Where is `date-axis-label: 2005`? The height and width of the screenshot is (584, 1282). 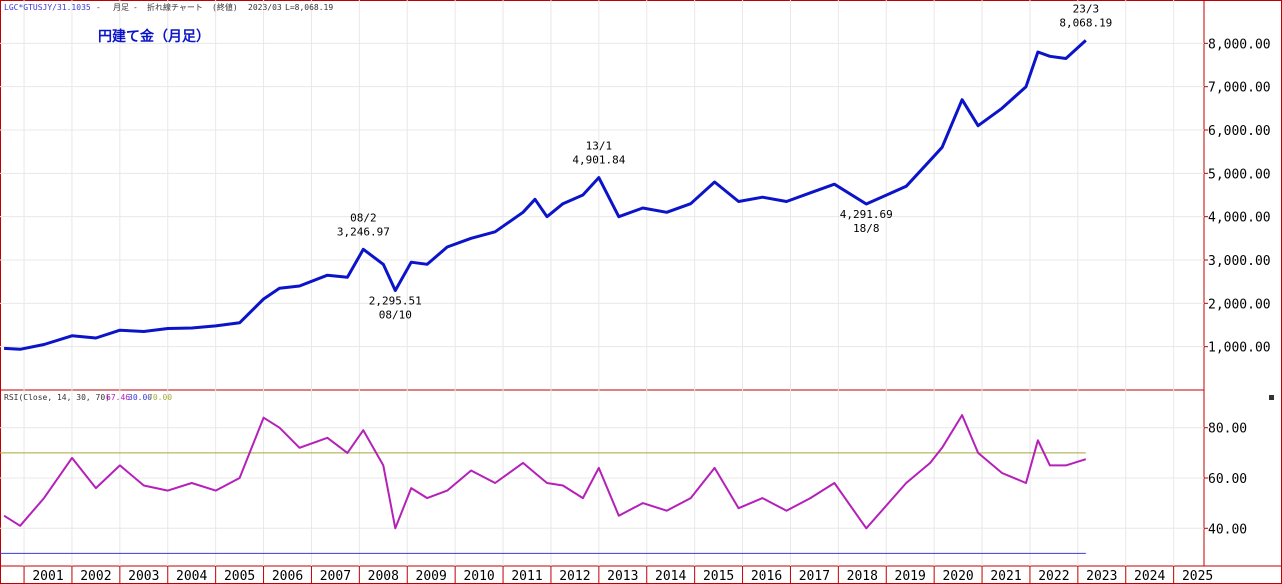 date-axis-label: 2005 is located at coordinates (239, 576).